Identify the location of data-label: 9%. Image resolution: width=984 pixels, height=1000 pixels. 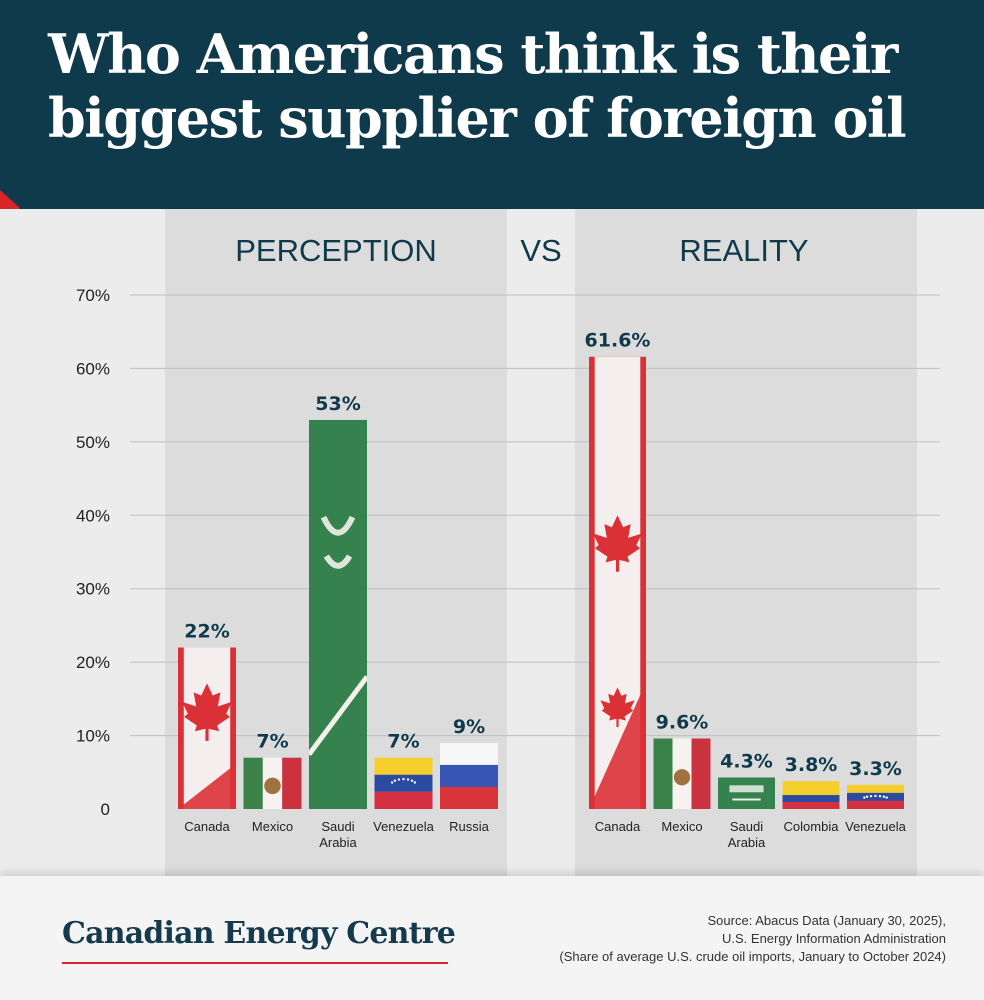
(469, 727).